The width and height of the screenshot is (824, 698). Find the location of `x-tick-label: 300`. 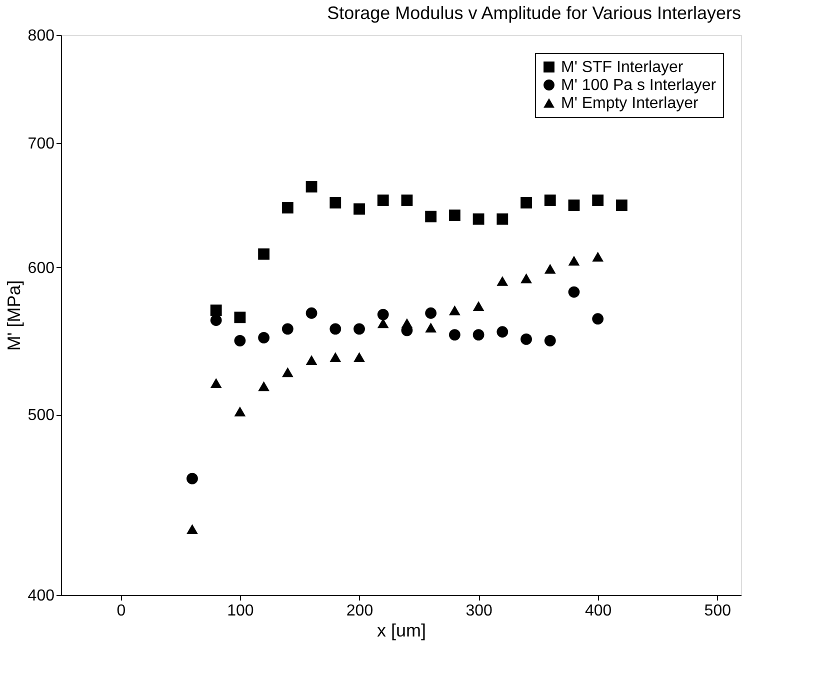

x-tick-label: 300 is located at coordinates (479, 611).